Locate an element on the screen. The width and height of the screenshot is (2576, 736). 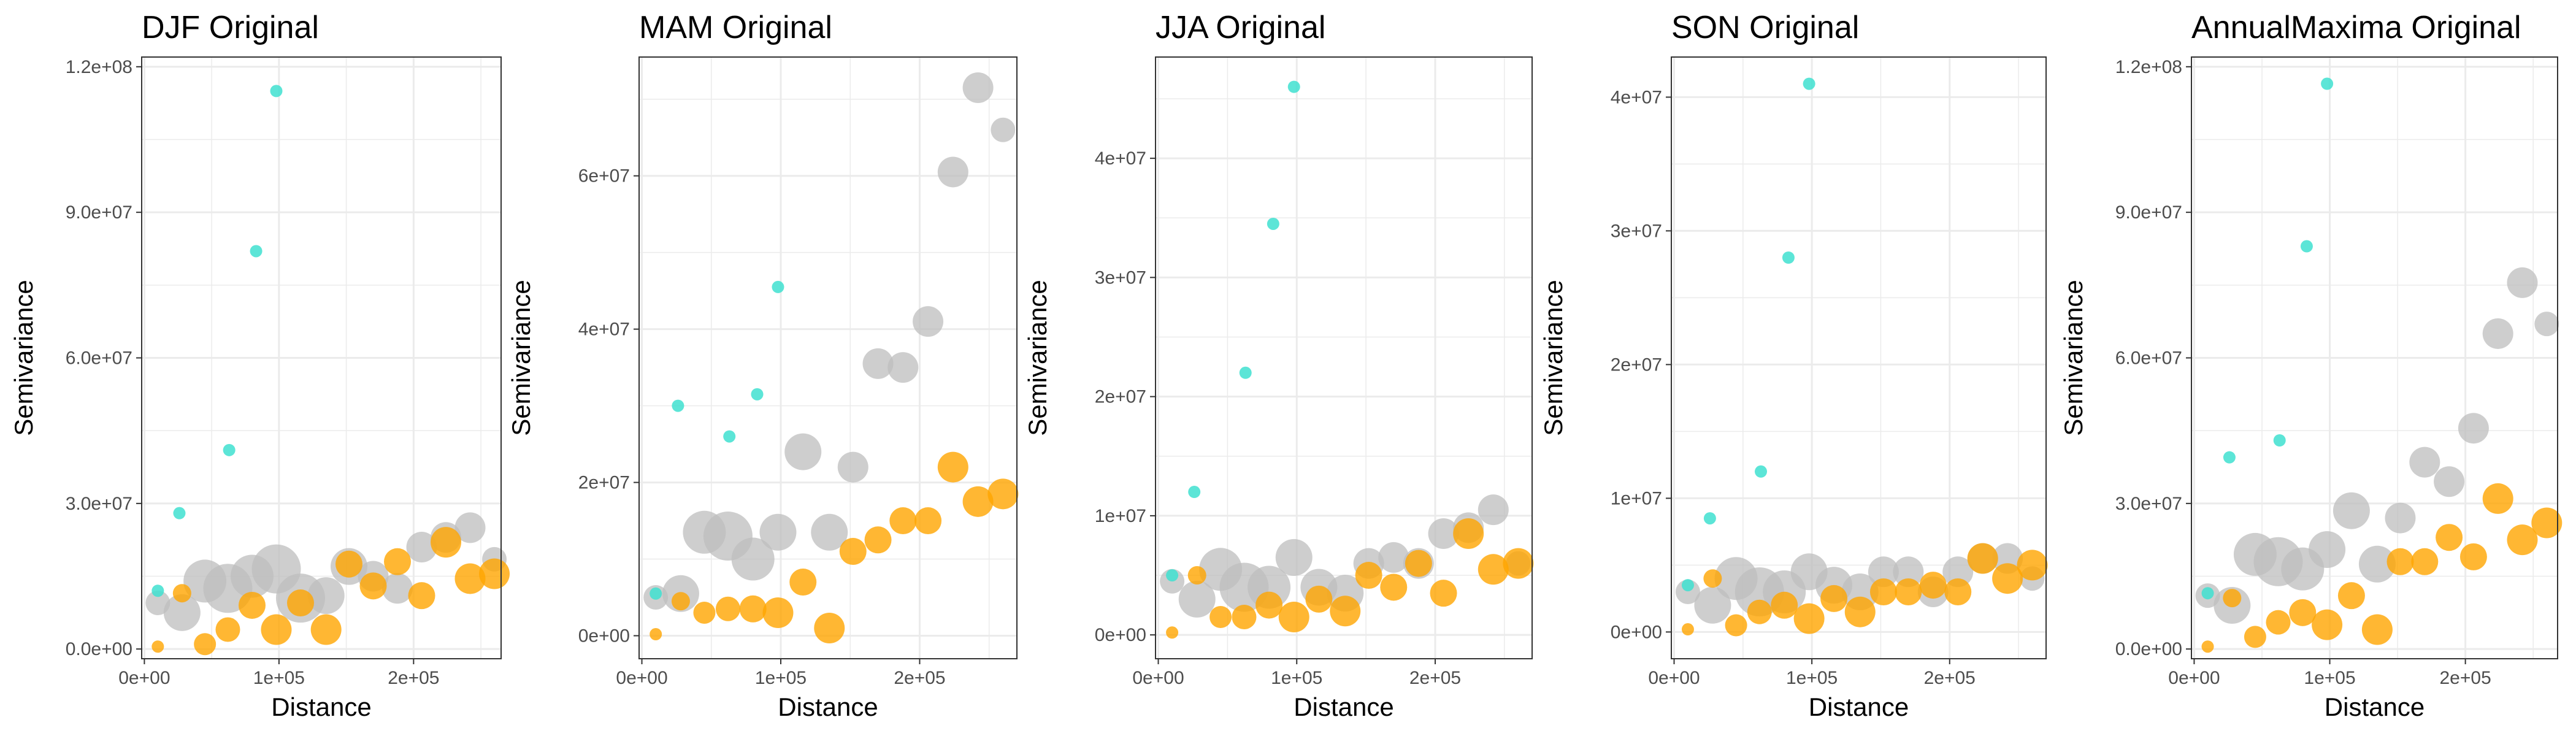
panel-title: SON Original is located at coordinates (1765, 27).